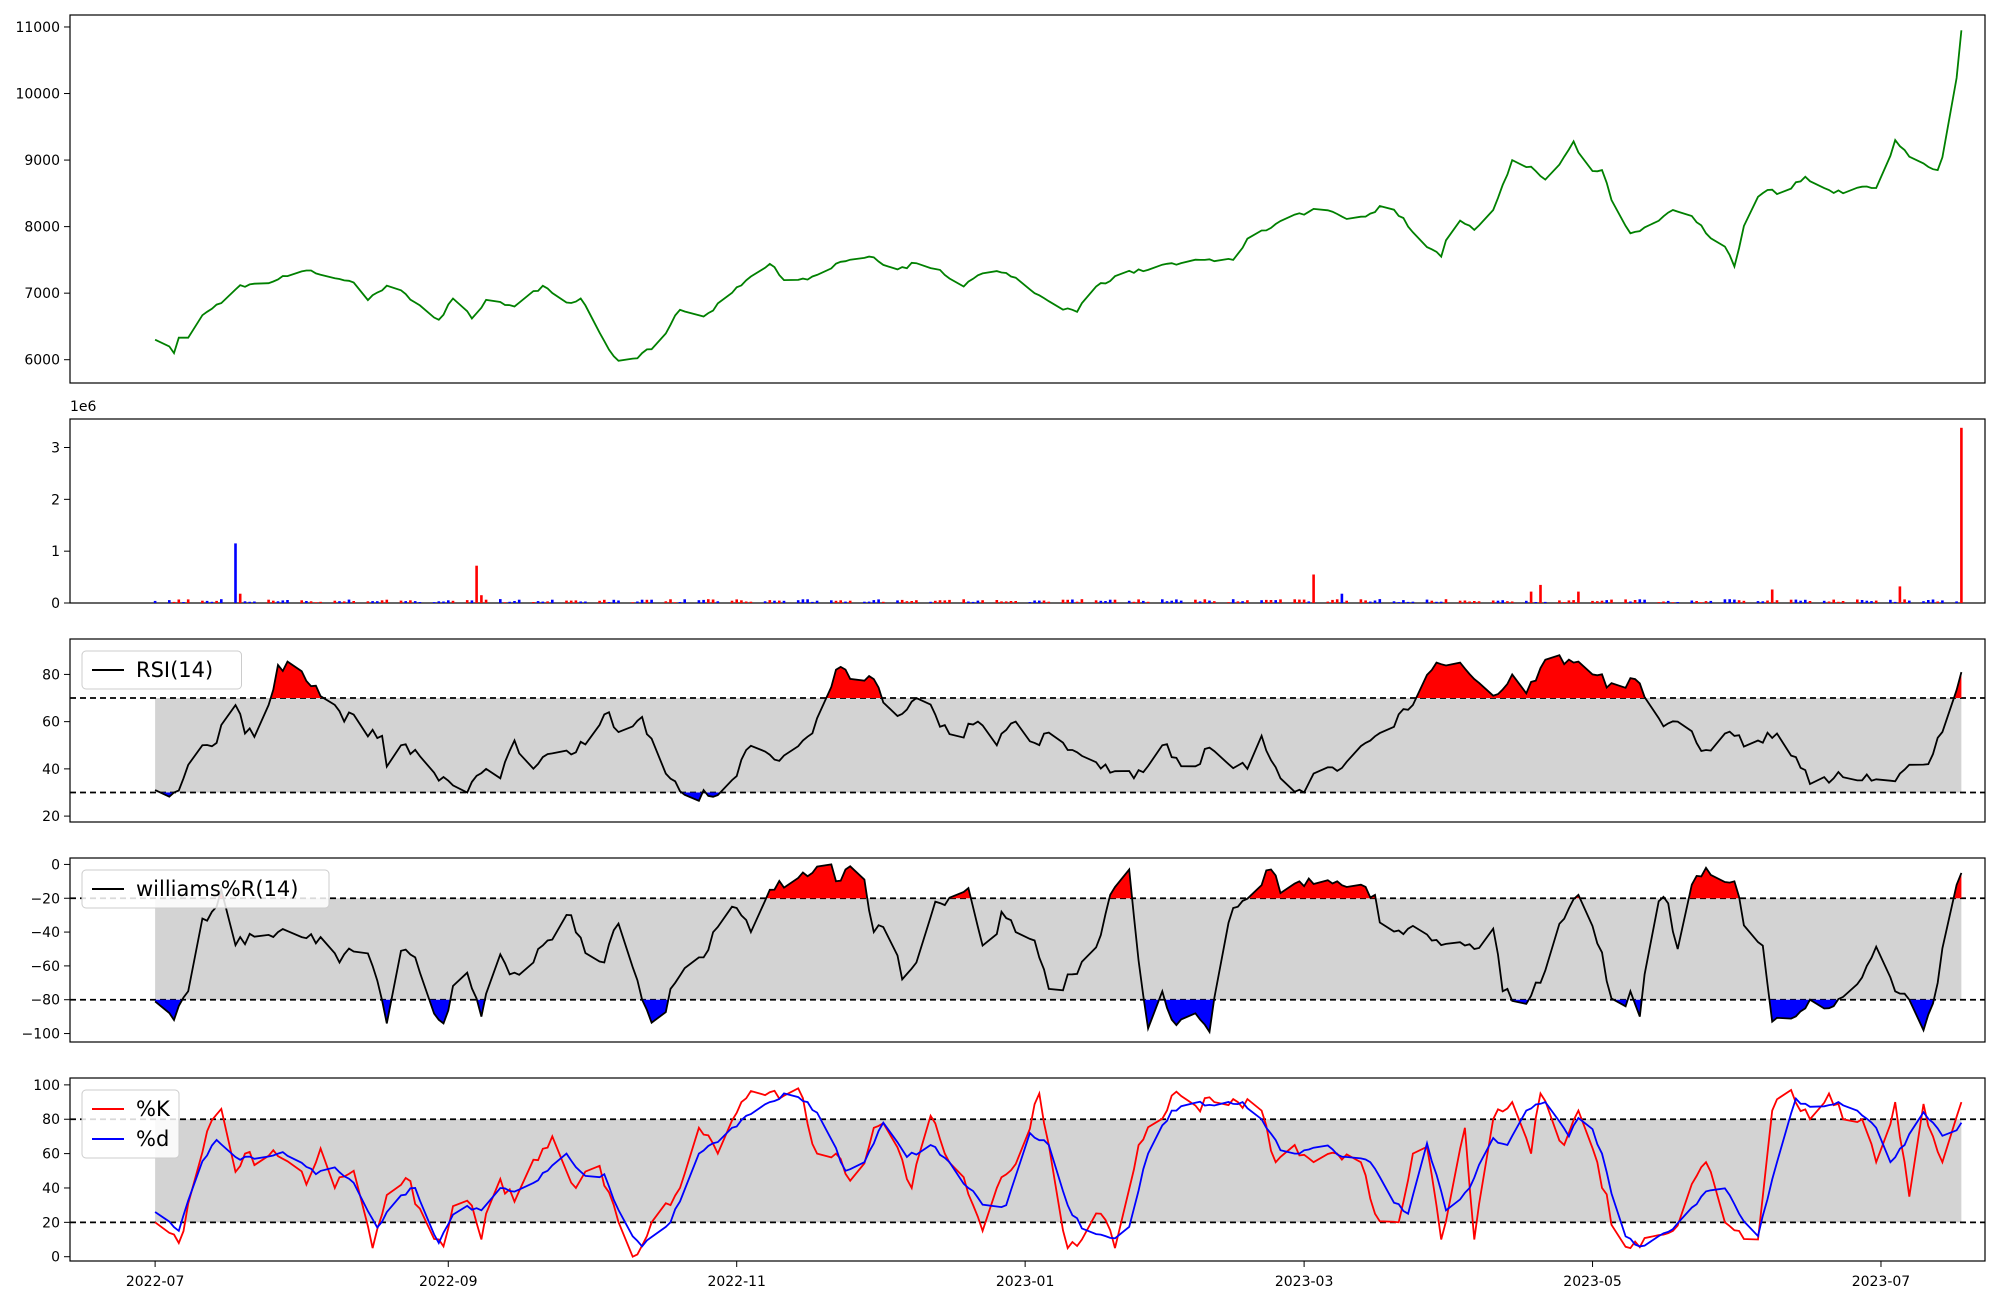 This screenshot has width=2000, height=1300. I want to click on williams-overbought-fill, so click(817, 881).